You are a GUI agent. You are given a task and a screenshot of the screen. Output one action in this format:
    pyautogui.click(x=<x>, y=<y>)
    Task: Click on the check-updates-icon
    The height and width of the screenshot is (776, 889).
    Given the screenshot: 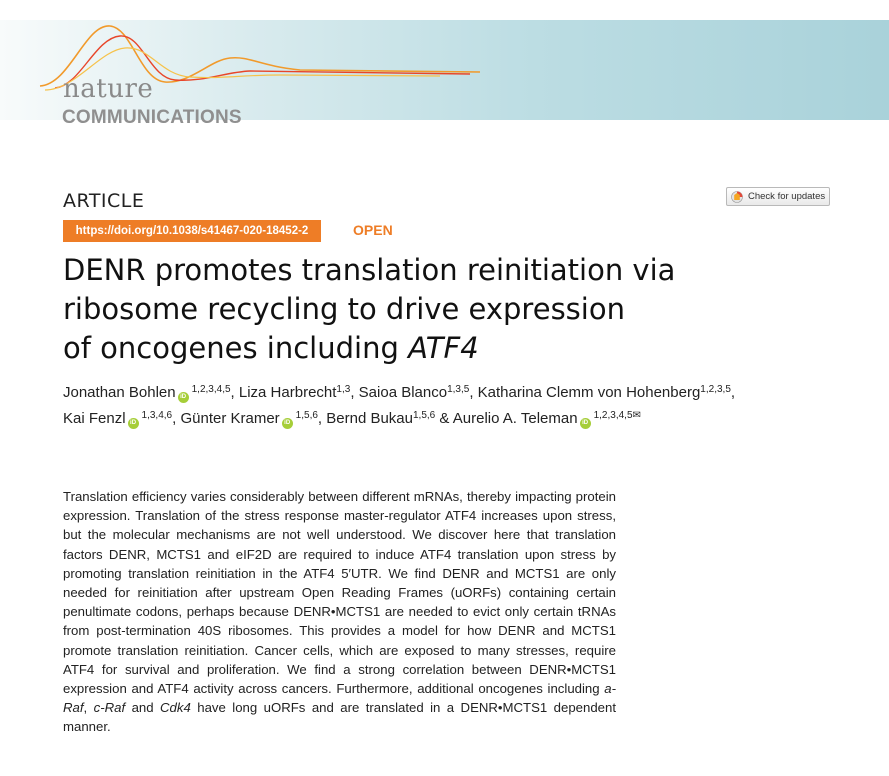 What is the action you would take?
    pyautogui.click(x=737, y=196)
    